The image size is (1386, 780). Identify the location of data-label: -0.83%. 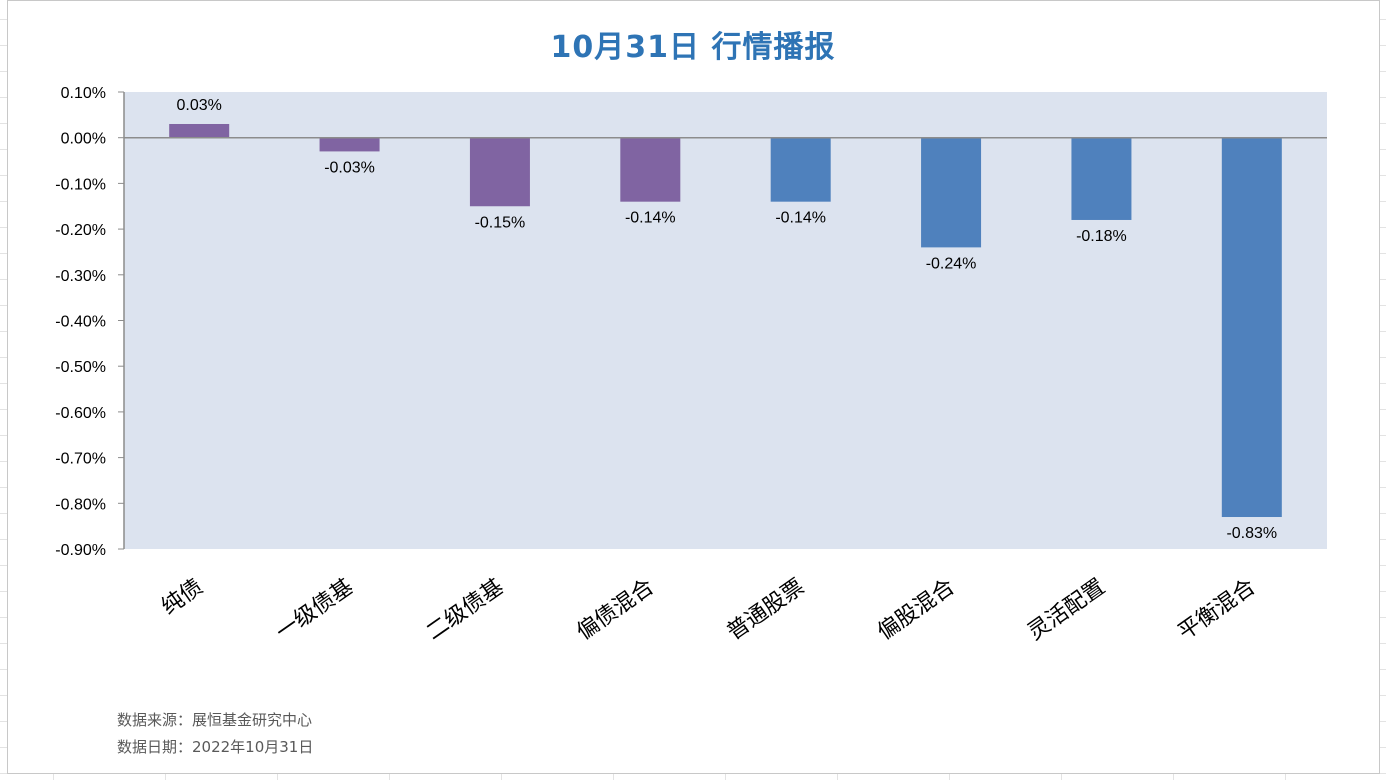
(1251, 533).